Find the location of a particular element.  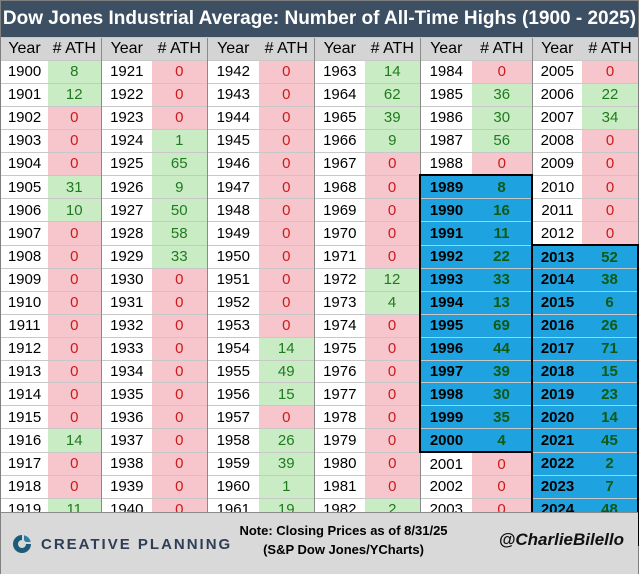

ath-count-cell: 22 is located at coordinates (502, 256).